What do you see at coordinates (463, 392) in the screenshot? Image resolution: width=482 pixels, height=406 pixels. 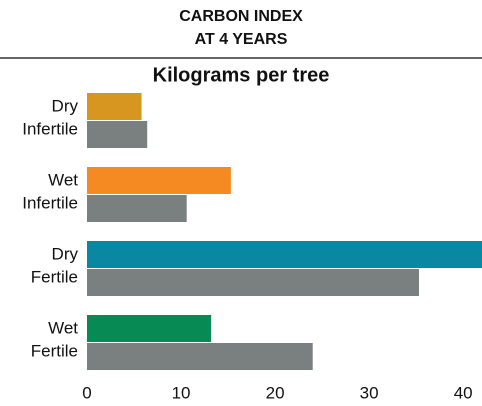 I see `x-tick-label: 40` at bounding box center [463, 392].